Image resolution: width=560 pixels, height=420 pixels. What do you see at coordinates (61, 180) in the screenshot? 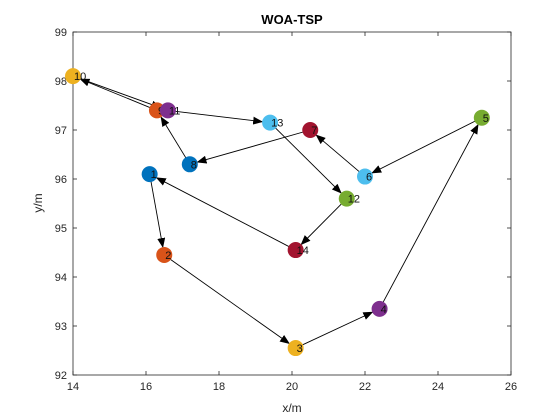
I see `y-tick-label: 96` at bounding box center [61, 180].